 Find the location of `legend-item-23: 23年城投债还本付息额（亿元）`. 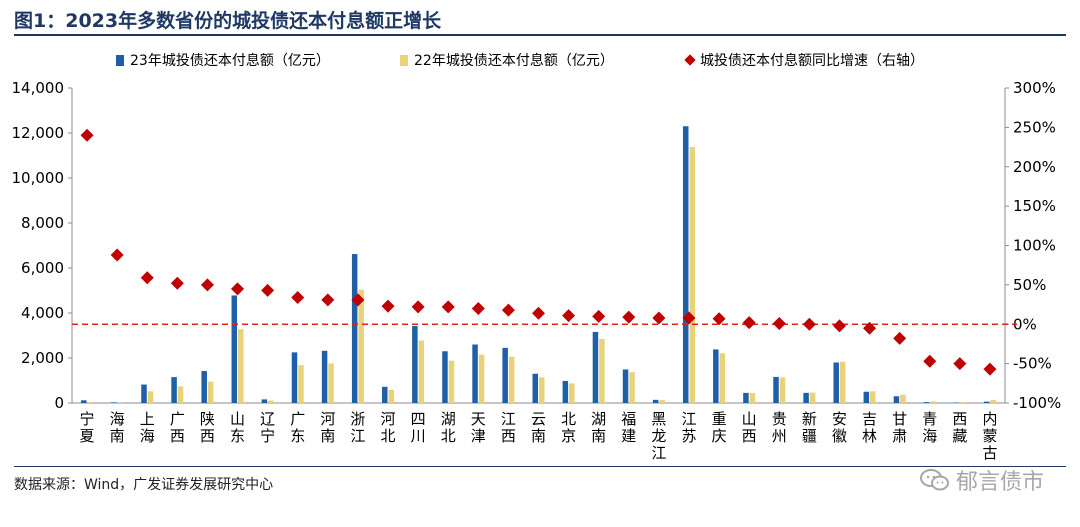

legend-item-23: 23年城投债还本付息额（亿元） is located at coordinates (223, 60).